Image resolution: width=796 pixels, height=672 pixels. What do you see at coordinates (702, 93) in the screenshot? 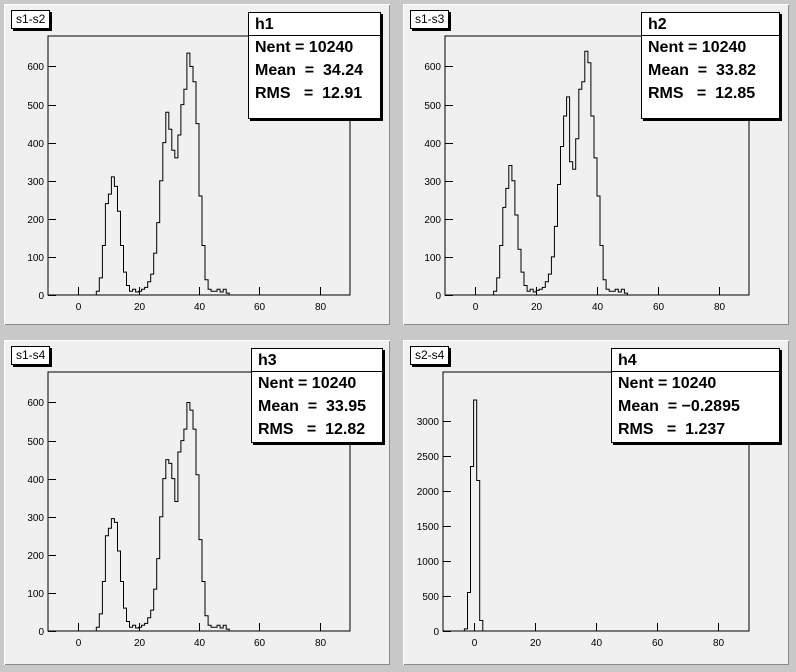
I see `stats-rms: RMS = 12.85` at bounding box center [702, 93].